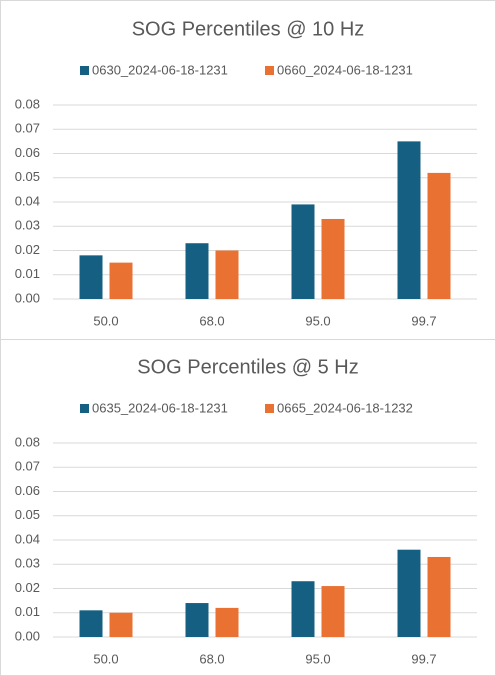  I want to click on legend-label: 0665_2024-06-18-1232, so click(345, 407).